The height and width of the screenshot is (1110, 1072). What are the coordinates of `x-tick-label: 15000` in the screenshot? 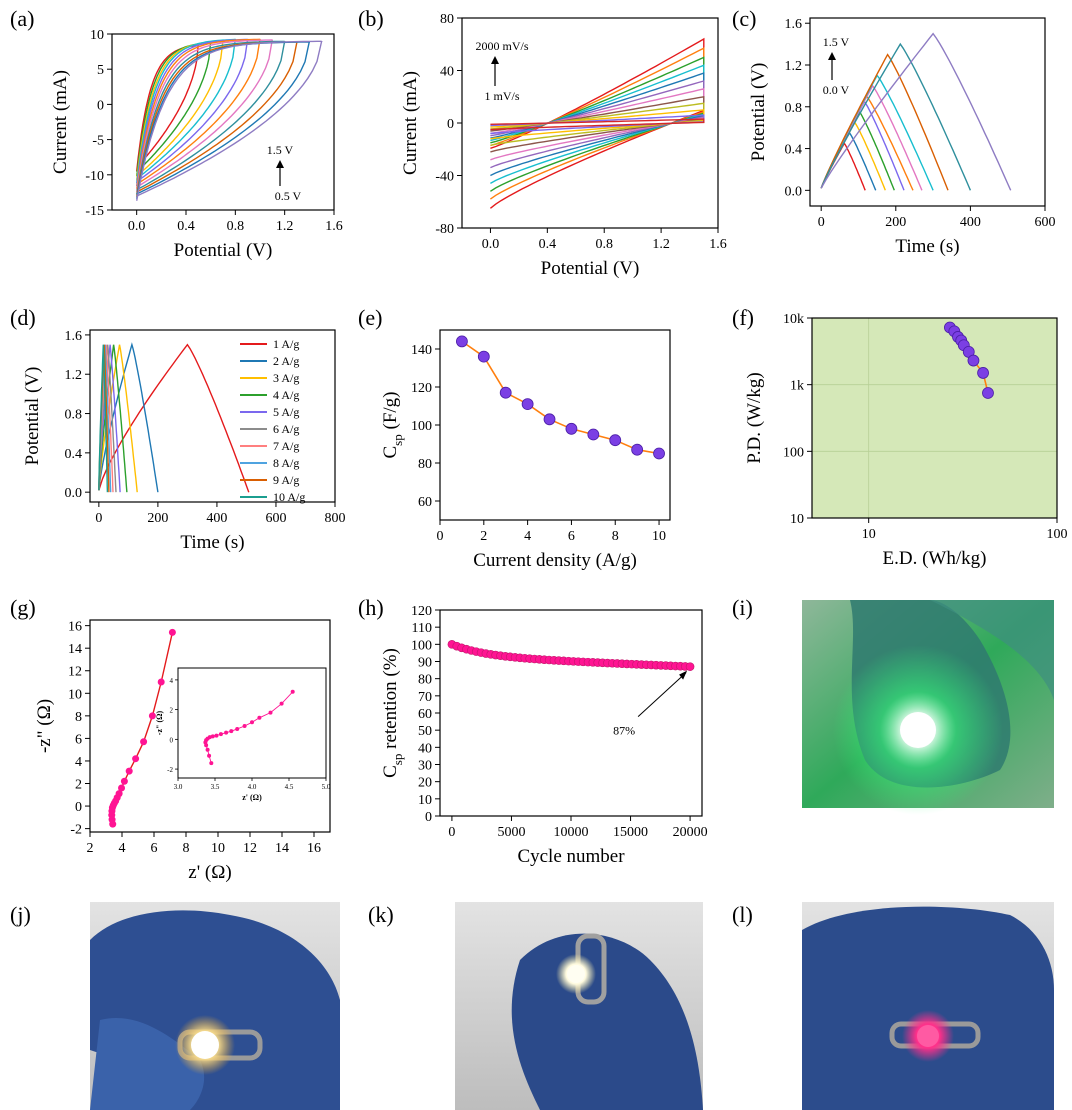 It's located at (630, 832).